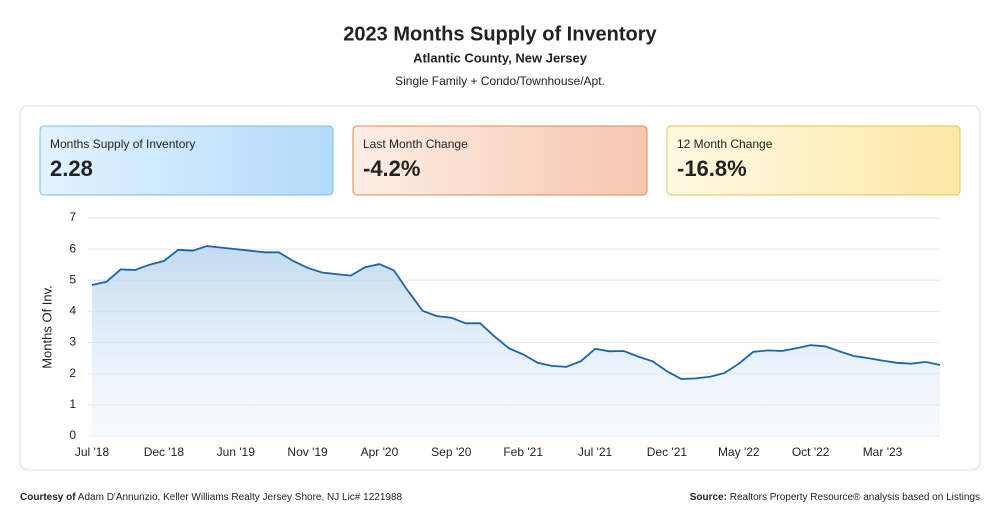  Describe the element at coordinates (307, 452) in the screenshot. I see `x-tick-label: Nov '19` at that location.